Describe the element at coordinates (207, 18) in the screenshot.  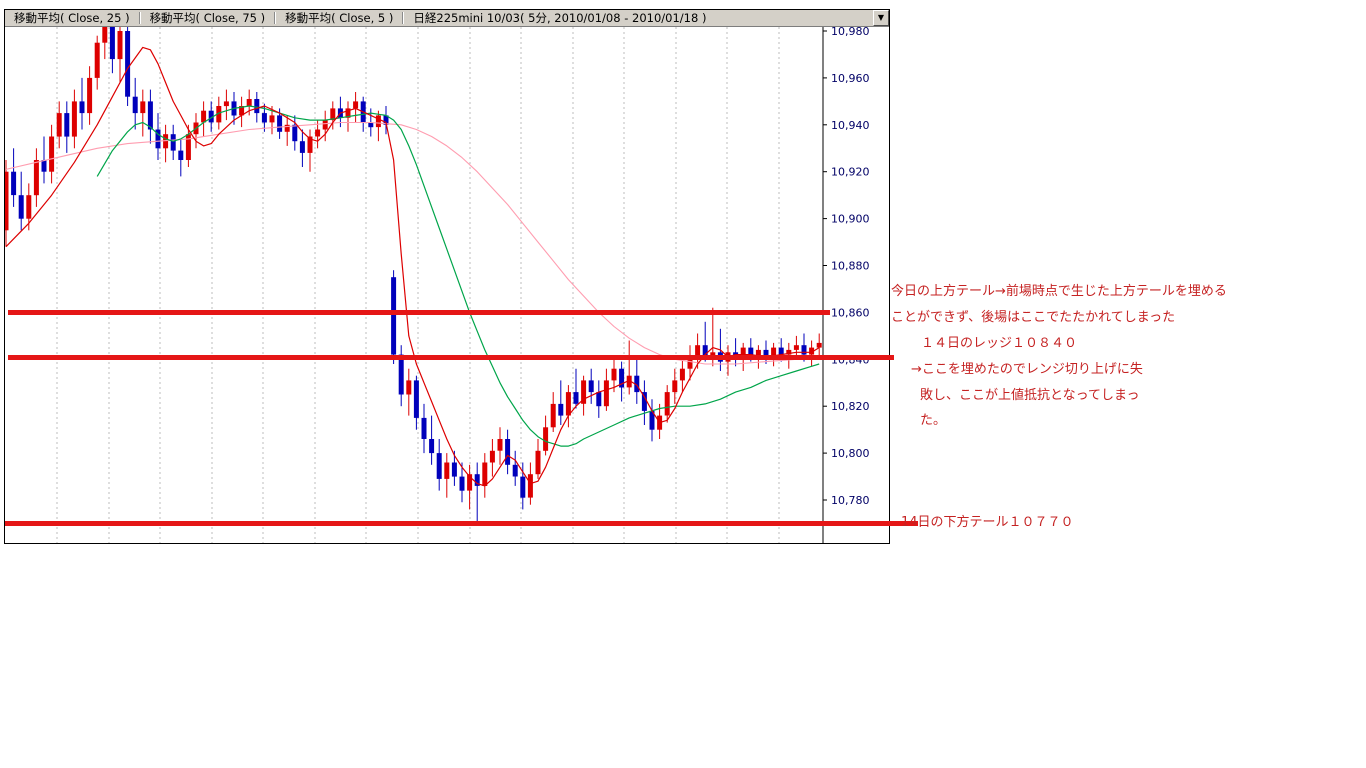
I see `legend-ma-75: 移動平均( Close, 75 )` at that location.